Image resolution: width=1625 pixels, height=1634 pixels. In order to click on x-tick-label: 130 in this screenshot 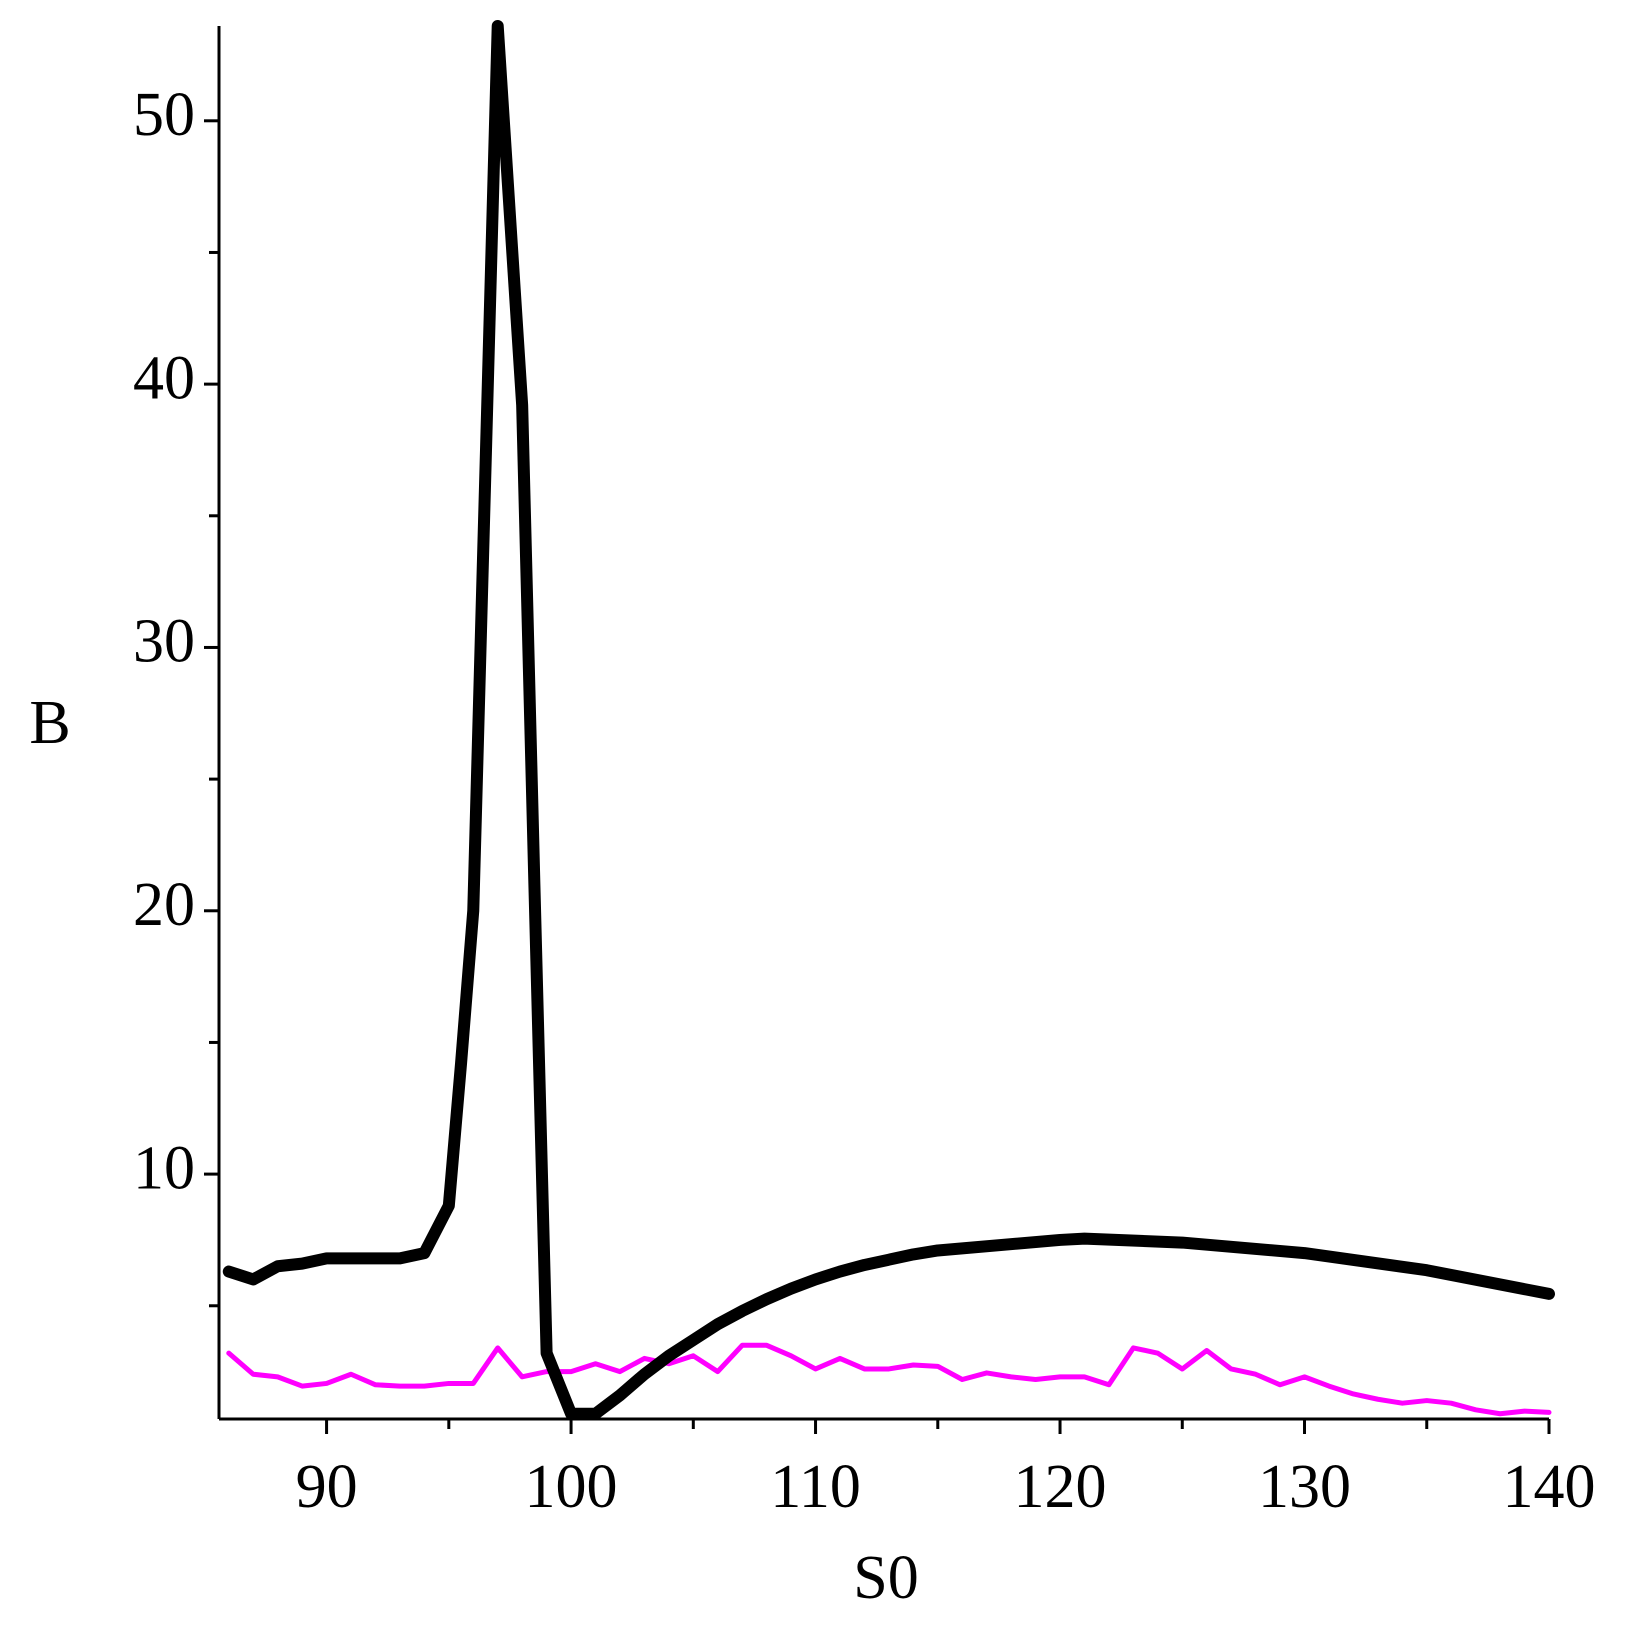, I will do `click(1304, 1487)`.